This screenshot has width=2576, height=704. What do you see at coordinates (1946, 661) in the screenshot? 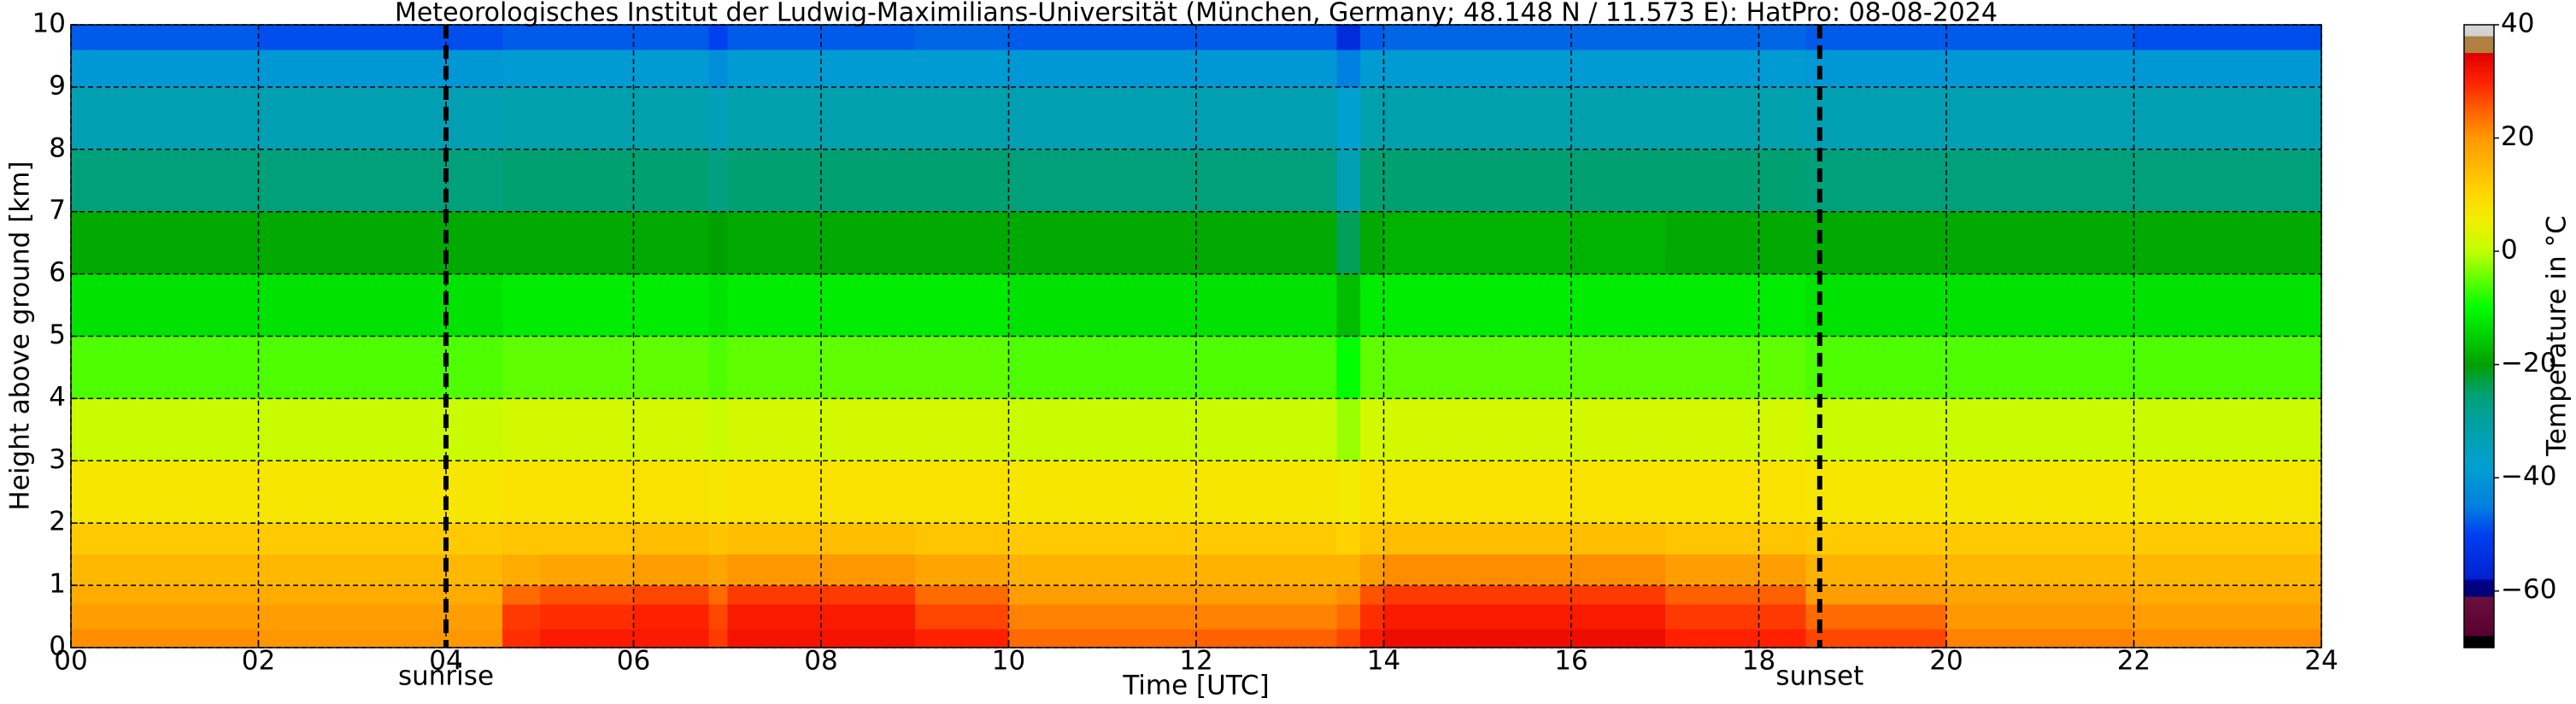
I see `x-tick-label: 20` at bounding box center [1946, 661].